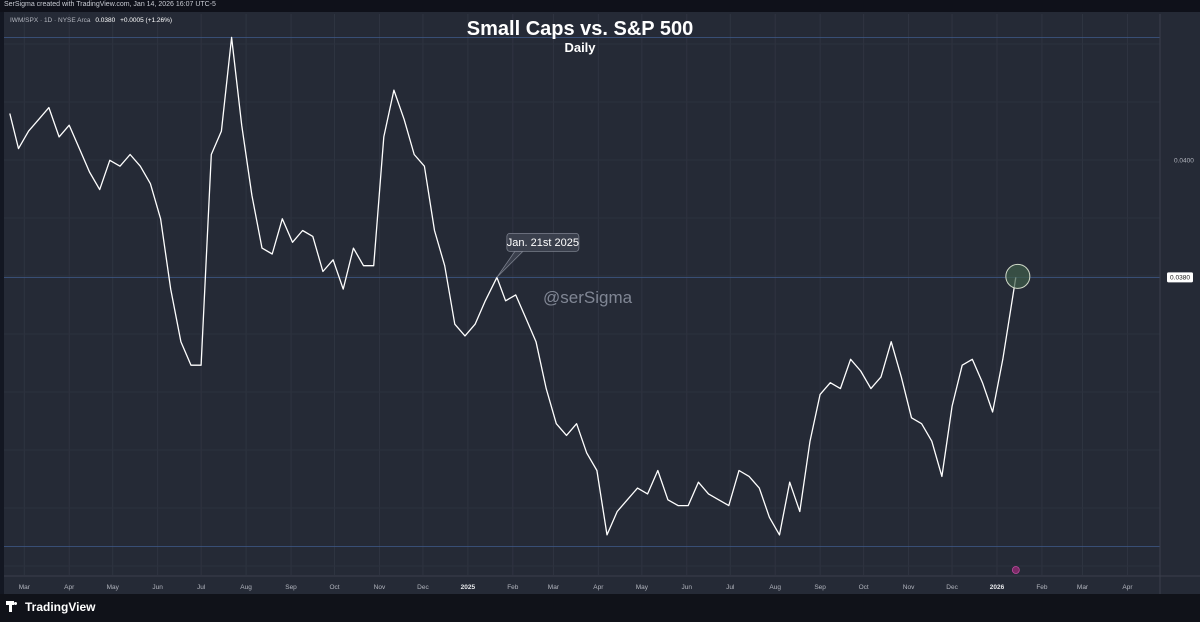 The width and height of the screenshot is (1200, 622). I want to click on highlight-circle, so click(1018, 276).